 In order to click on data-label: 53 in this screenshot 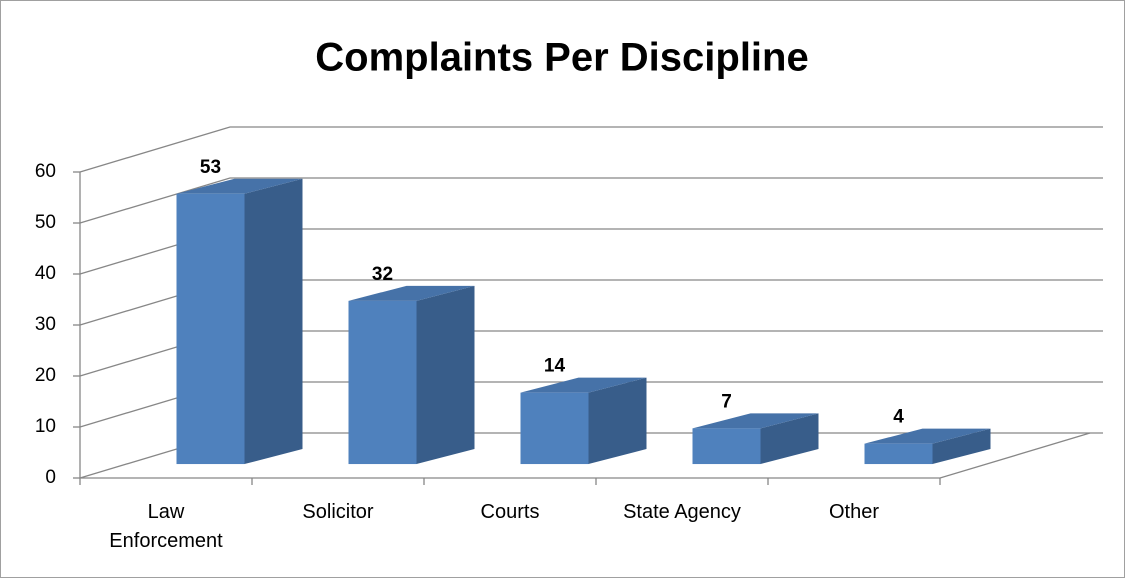, I will do `click(210, 167)`.